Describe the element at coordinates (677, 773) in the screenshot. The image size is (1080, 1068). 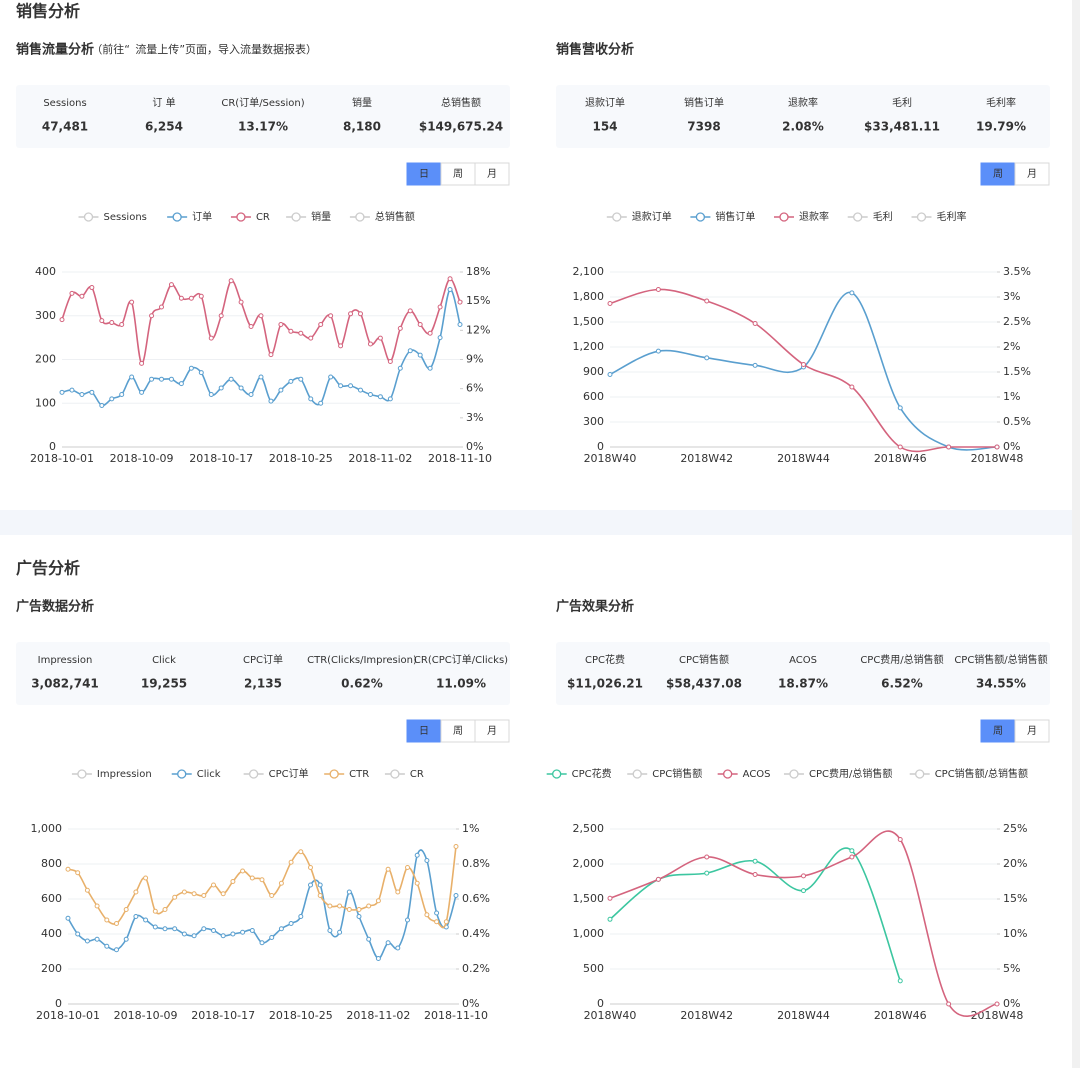
I see `legend-label: CPC销售额` at that location.